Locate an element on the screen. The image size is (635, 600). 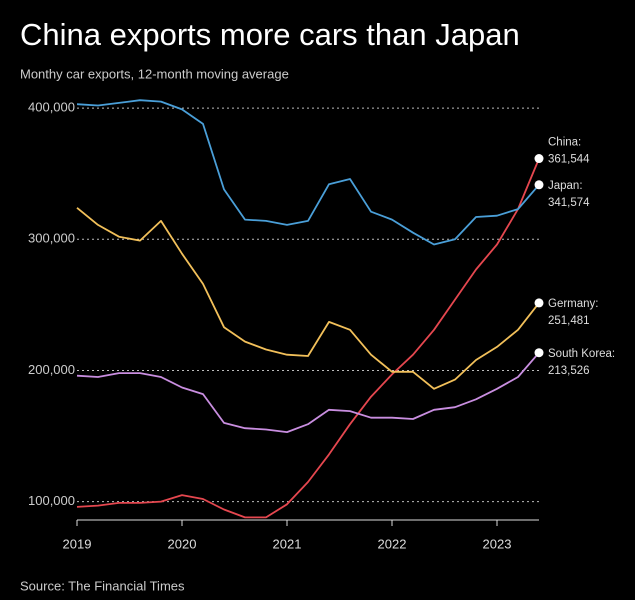
y-tick-label: 200,000 is located at coordinates (51, 369).